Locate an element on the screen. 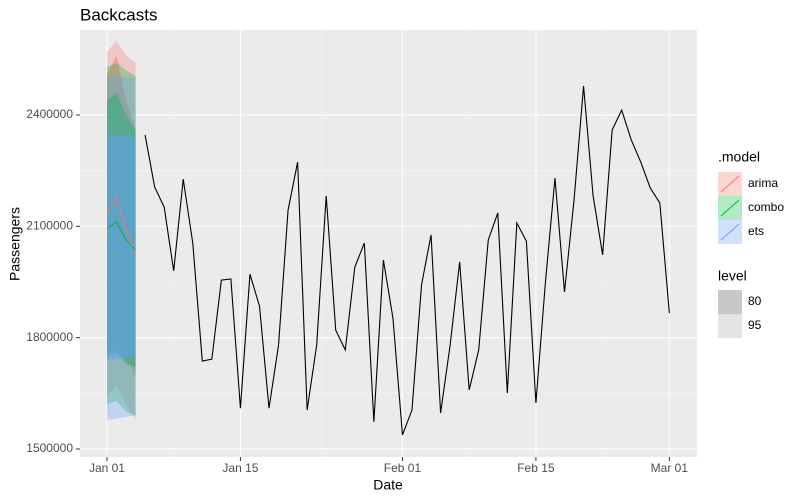 This screenshot has height=500, width=800. x-tick-label: Feb 15 is located at coordinates (536, 468).